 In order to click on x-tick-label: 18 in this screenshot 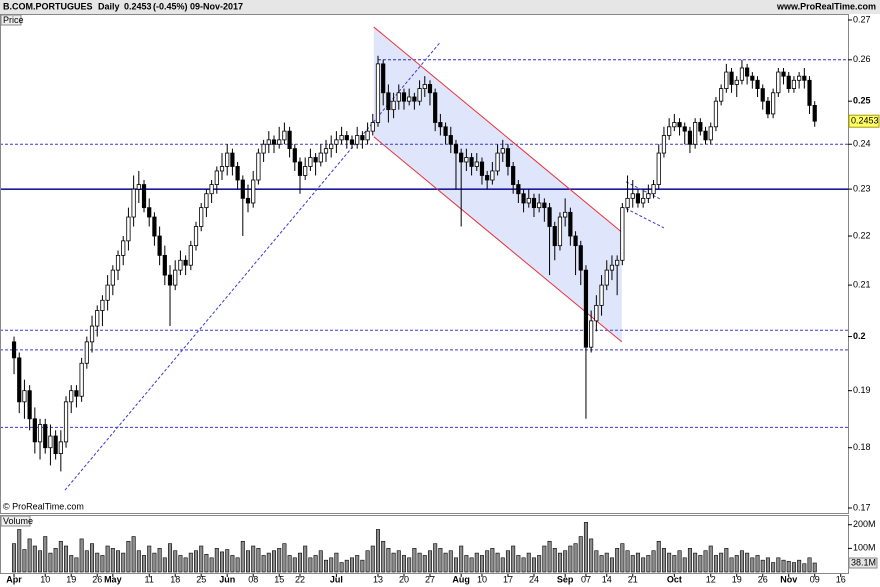, I will do `click(175, 579)`.